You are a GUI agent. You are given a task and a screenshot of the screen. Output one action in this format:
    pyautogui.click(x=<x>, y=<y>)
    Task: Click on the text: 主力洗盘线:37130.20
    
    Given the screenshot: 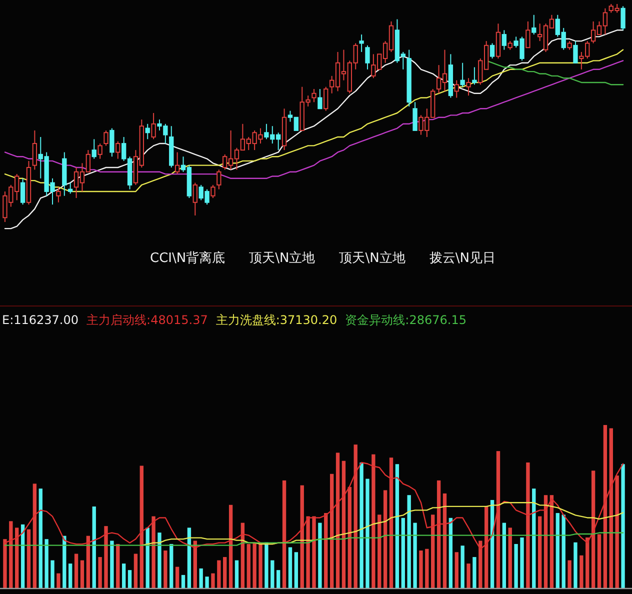 What is the action you would take?
    pyautogui.click(x=277, y=320)
    